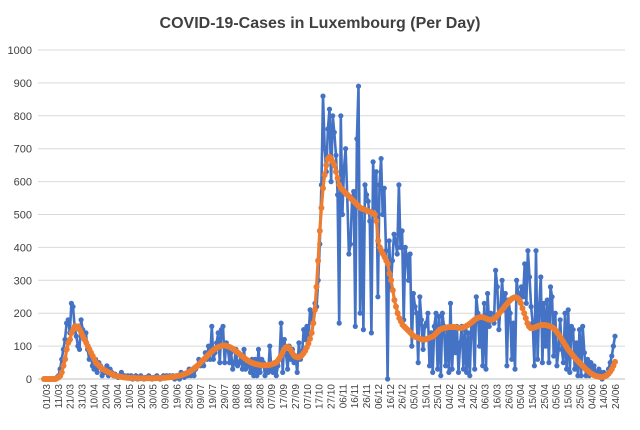 The width and height of the screenshot is (640, 430). I want to click on y-tick-label: 200, so click(23, 314).